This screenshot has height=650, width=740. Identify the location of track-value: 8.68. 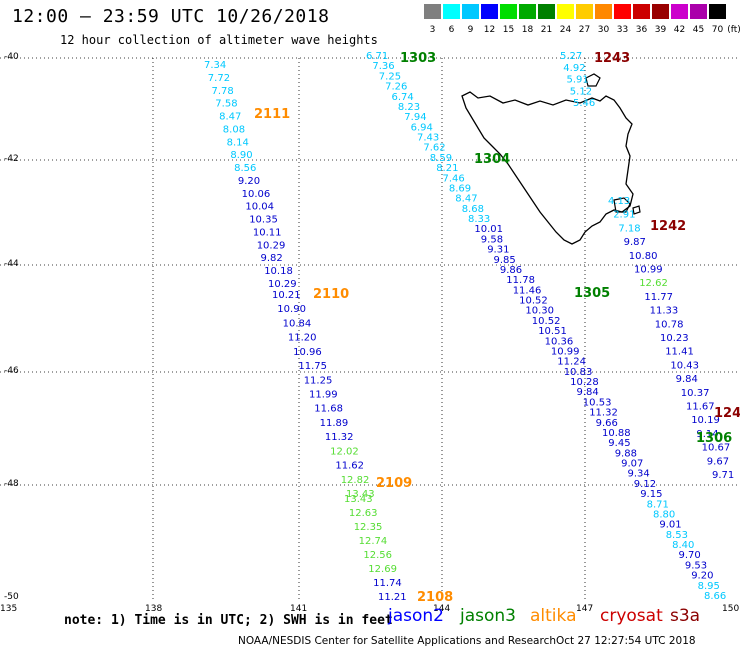
(473, 209).